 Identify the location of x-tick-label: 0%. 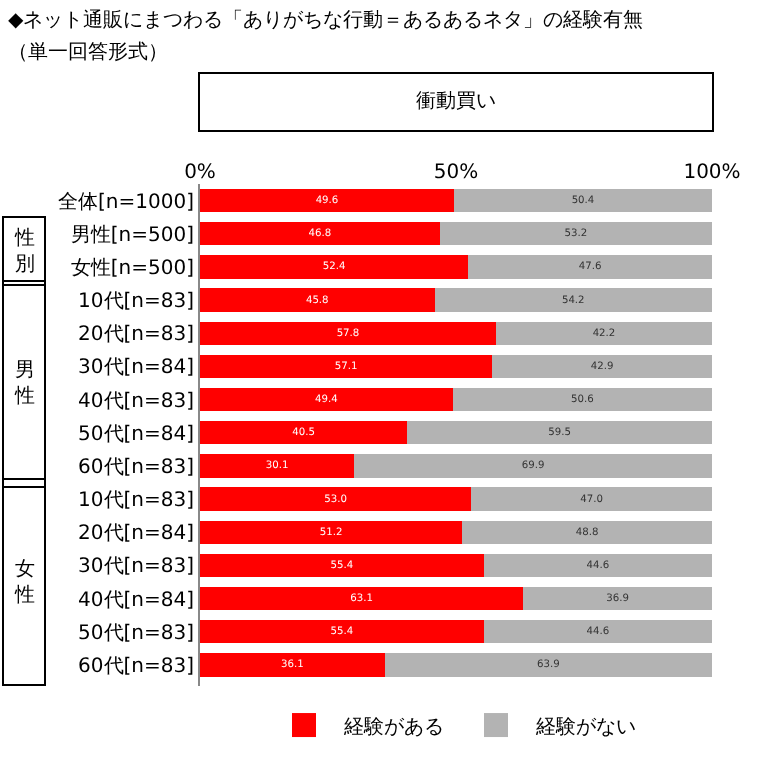
(200, 173).